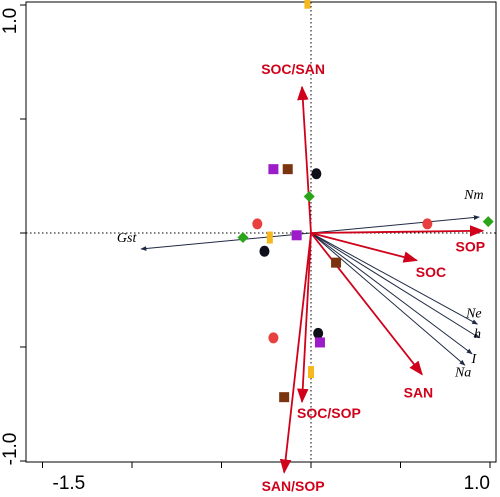  What do you see at coordinates (10, 21) in the screenshot?
I see `y-tick-label: 1.0` at bounding box center [10, 21].